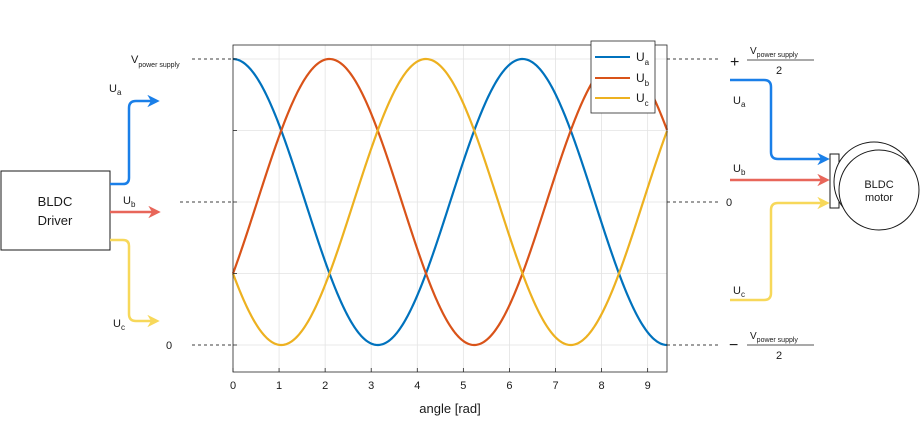  Describe the element at coordinates (55, 210) in the screenshot. I see `bldc-driver-block` at that location.